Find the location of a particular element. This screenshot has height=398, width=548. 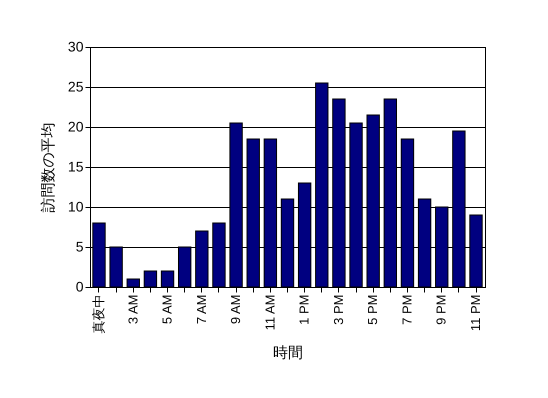

x-tick-label: 3 PM is located at coordinates (338, 309).